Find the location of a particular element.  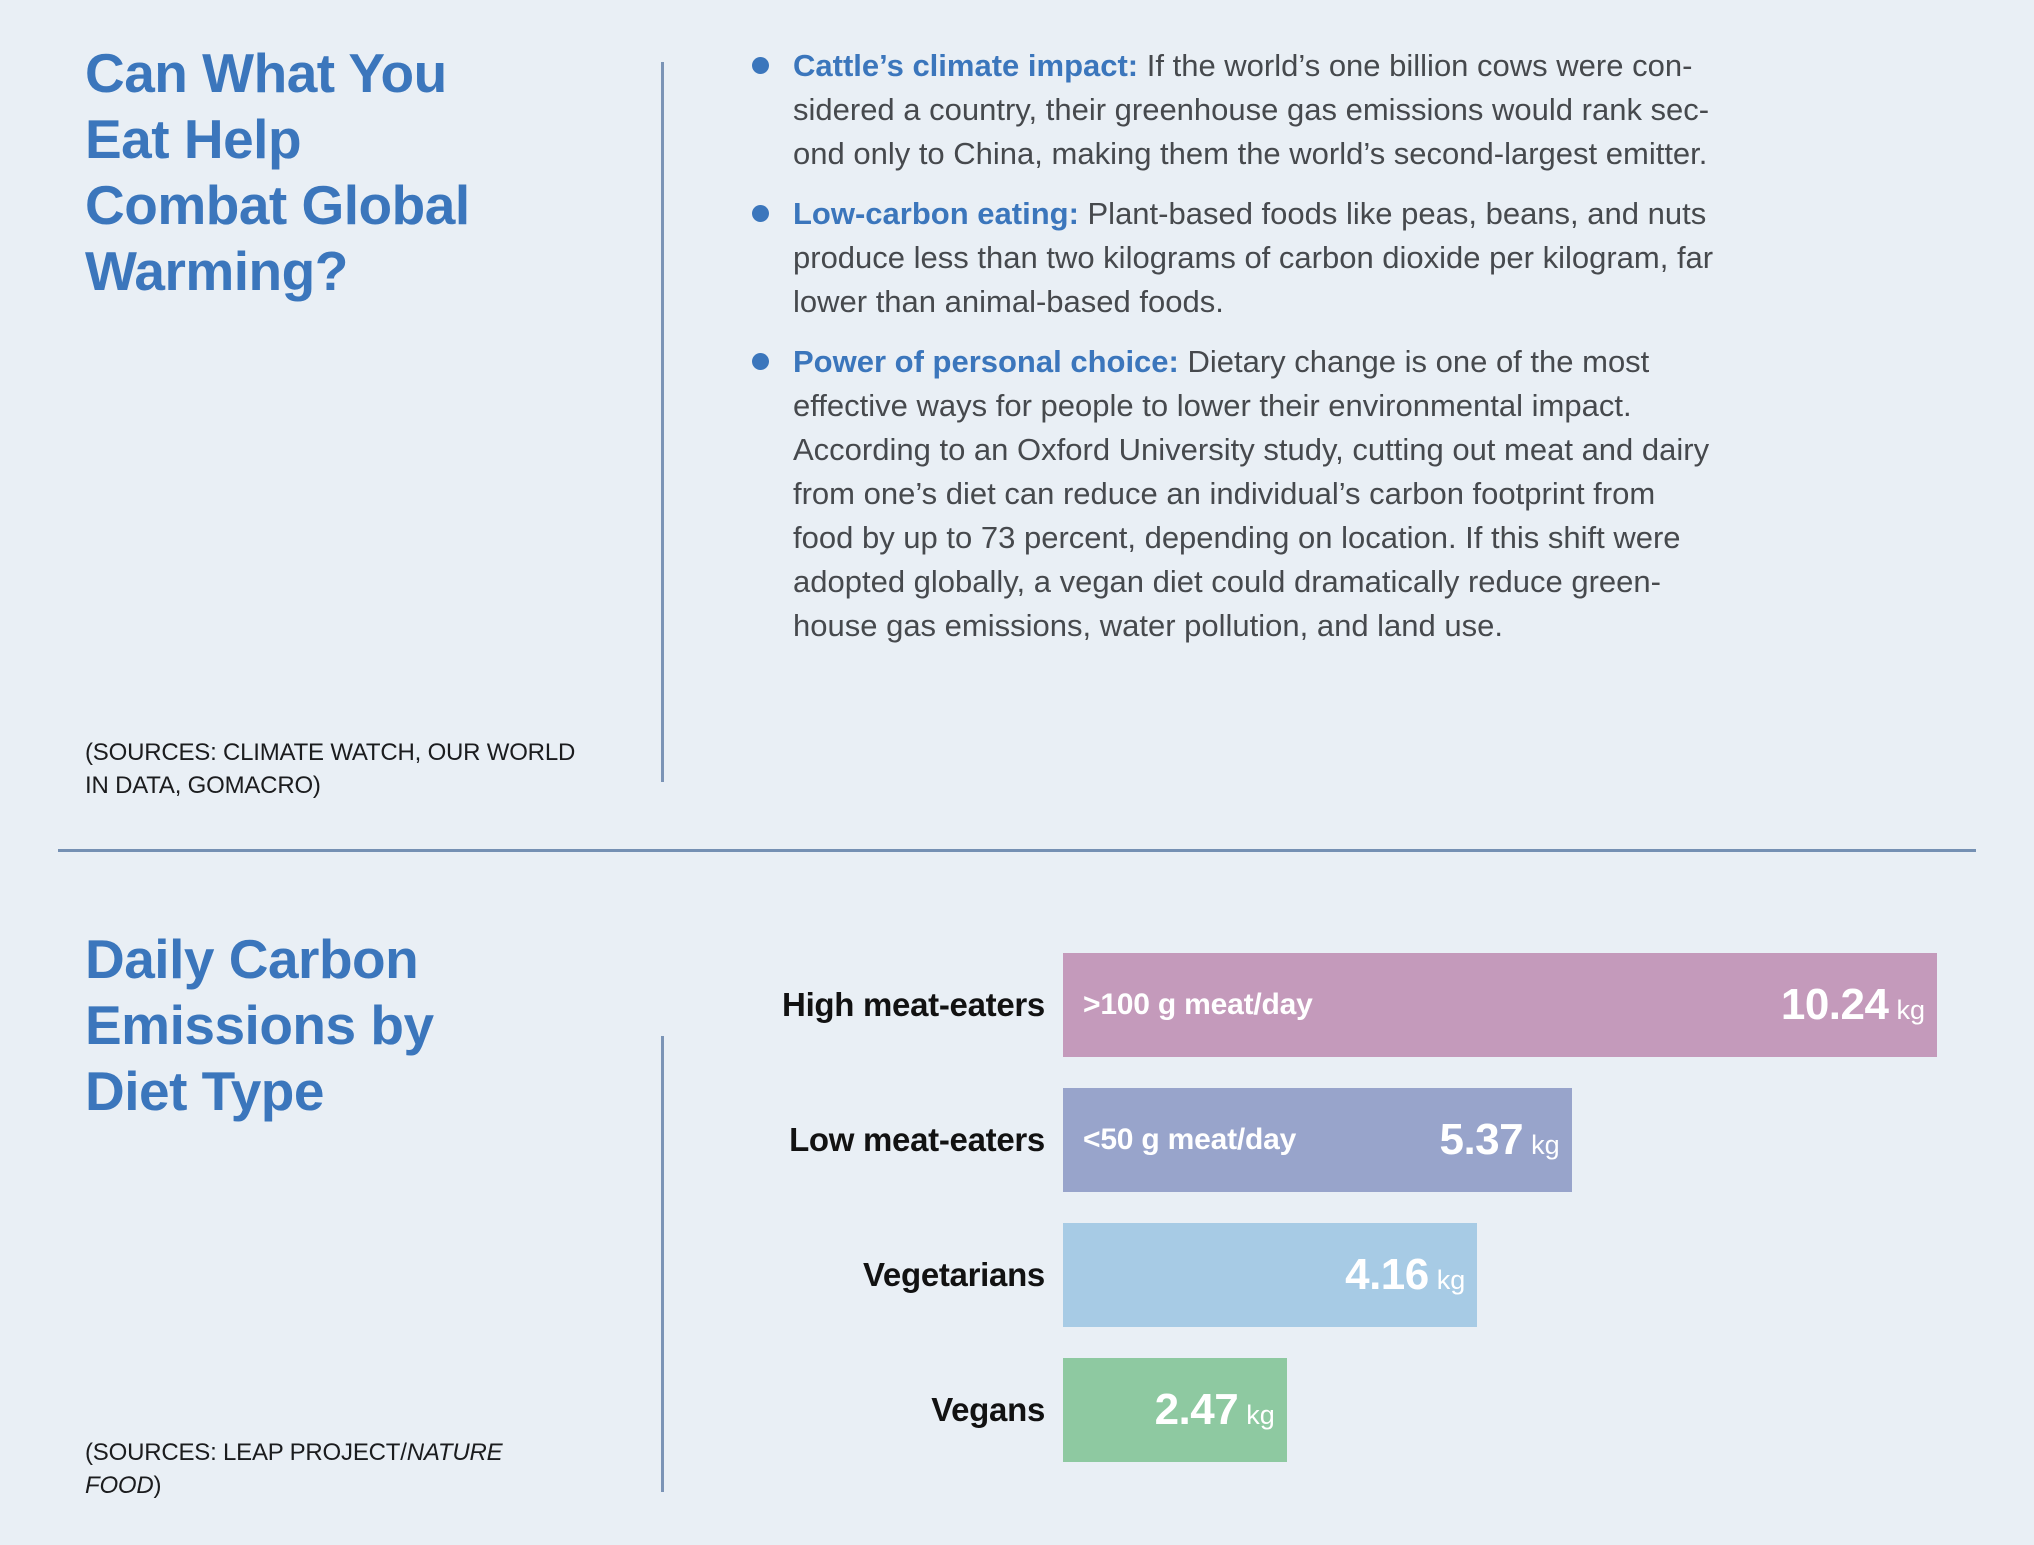

bar-track: 2.47 kg is located at coordinates (1500, 1410).